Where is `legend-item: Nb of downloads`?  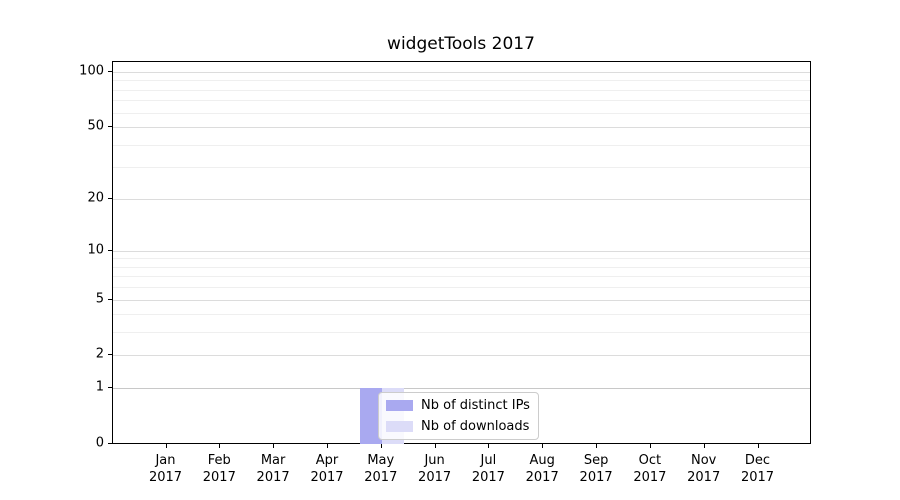 legend-item: Nb of downloads is located at coordinates (458, 426).